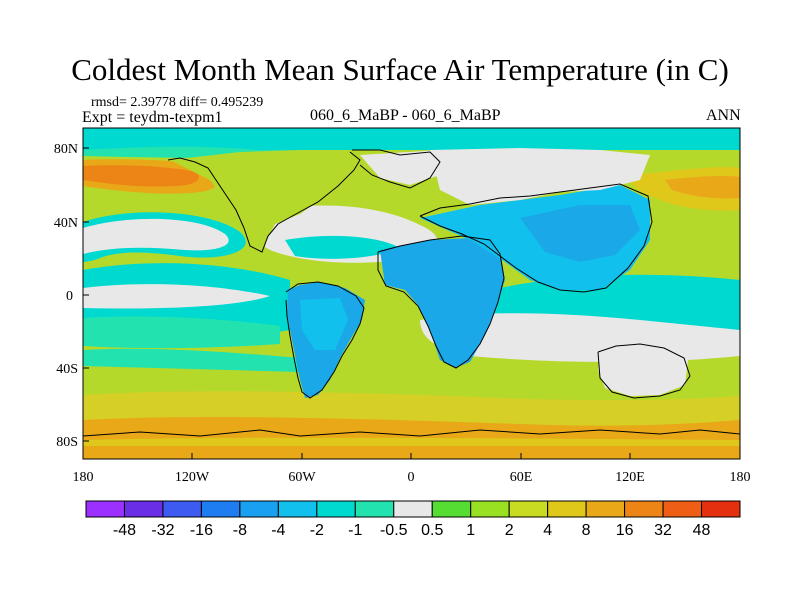 This screenshot has height=600, width=800. Describe the element at coordinates (509, 530) in the screenshot. I see `colorbar-label: 2` at that location.